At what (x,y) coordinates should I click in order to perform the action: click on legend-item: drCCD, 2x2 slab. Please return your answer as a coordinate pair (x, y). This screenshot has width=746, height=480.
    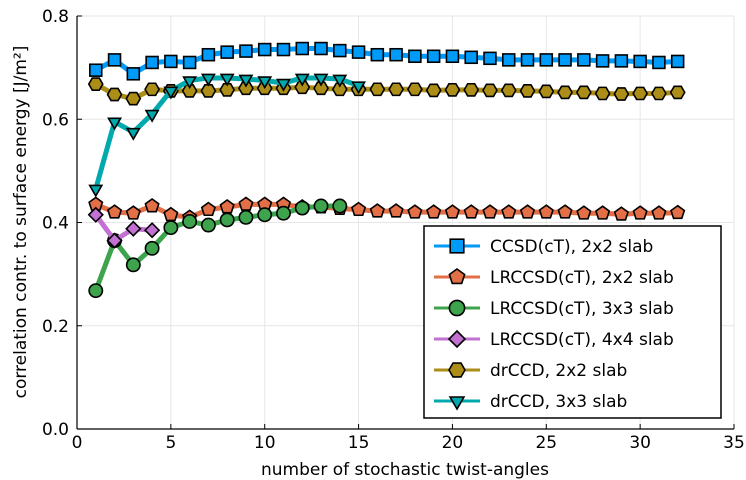
    Looking at the image, I should click on (530, 371).